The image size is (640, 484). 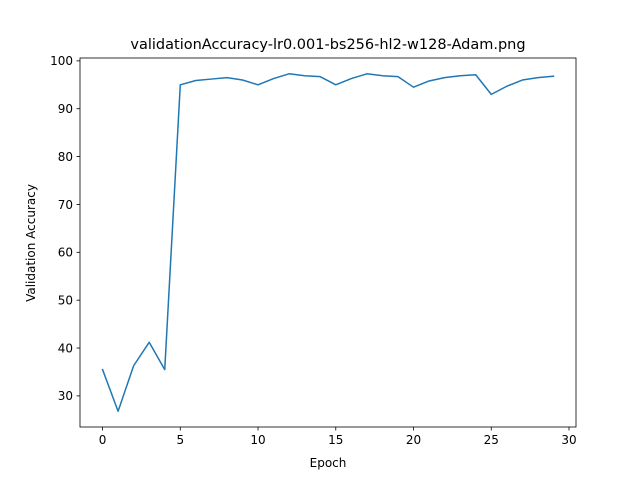 I want to click on y-axis-label: Validation Accuracy, so click(x=31, y=243).